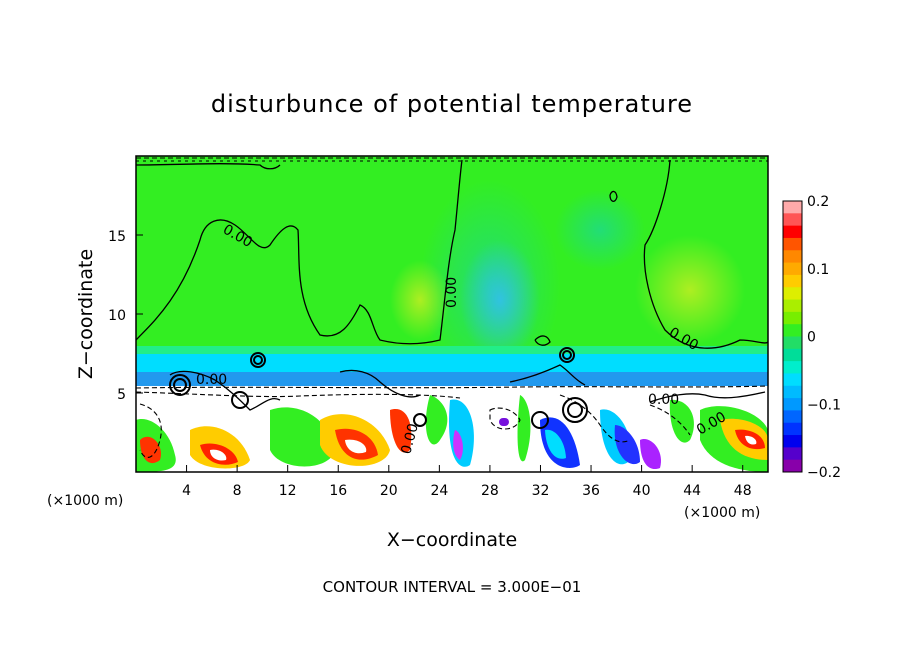 This screenshot has height=654, width=904. I want to click on chart-title: disturbunce of potential temperature, so click(452, 104).